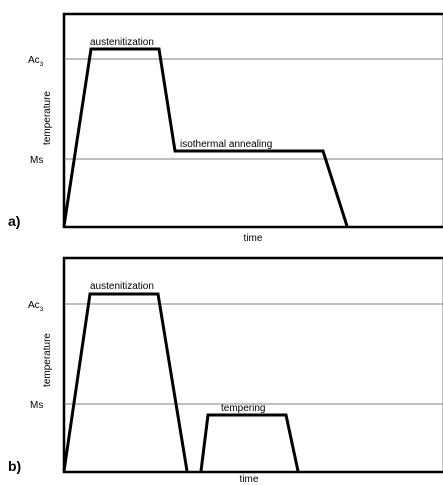  What do you see at coordinates (36, 306) in the screenshot?
I see `panel-b-ac3-label: Ac3` at bounding box center [36, 306].